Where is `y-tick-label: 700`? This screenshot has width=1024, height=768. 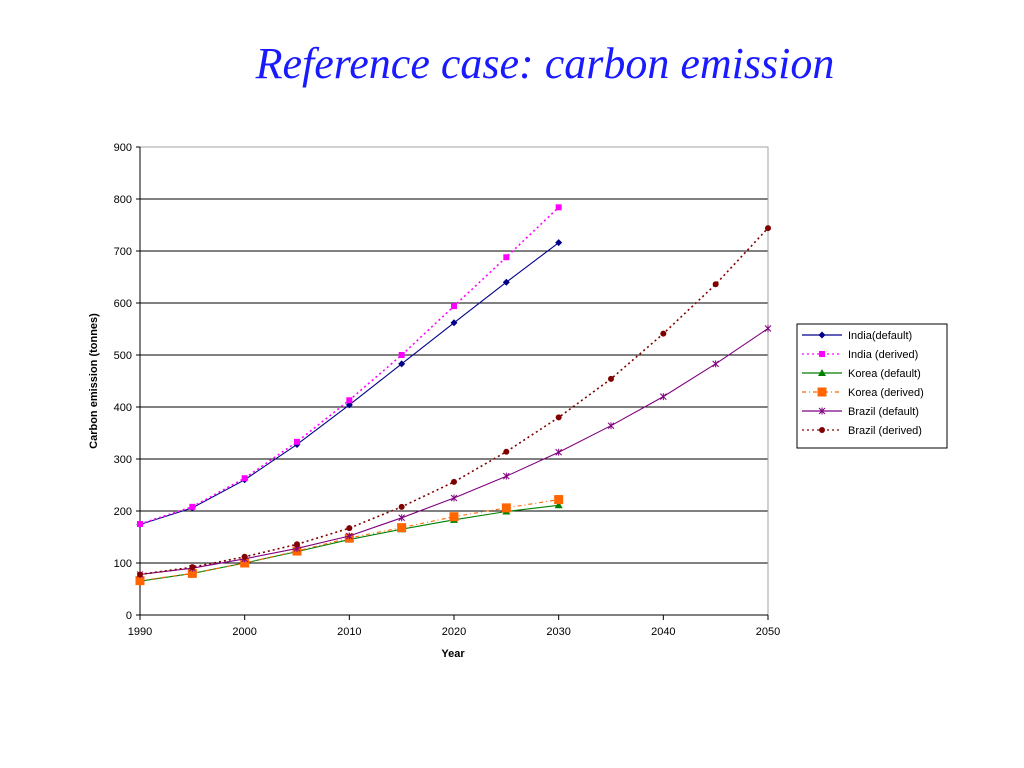 y-tick-label: 700 is located at coordinates (123, 252).